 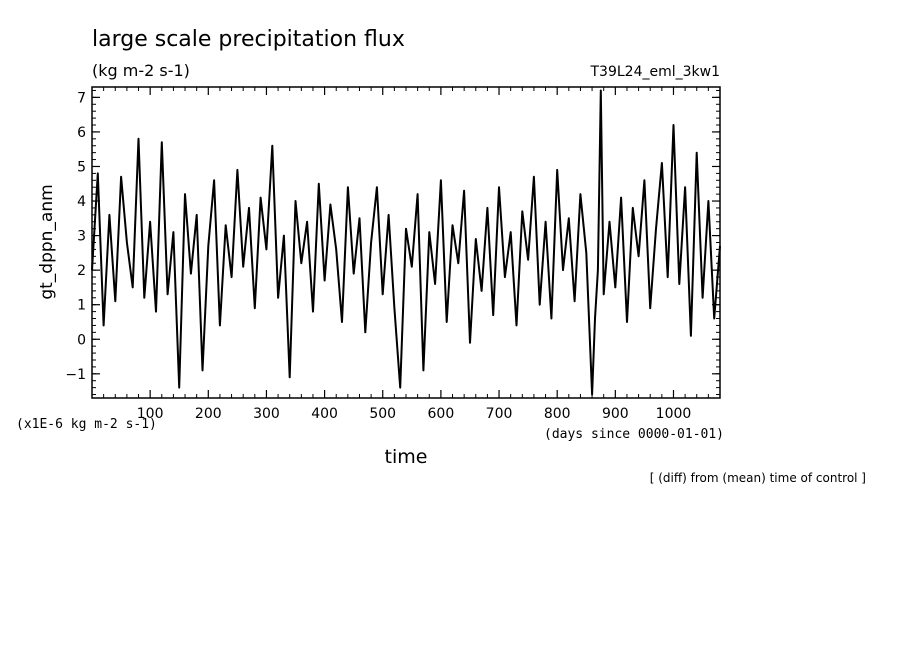 I want to click on y-axis-label: gt_dppn_anm, so click(x=47, y=241).